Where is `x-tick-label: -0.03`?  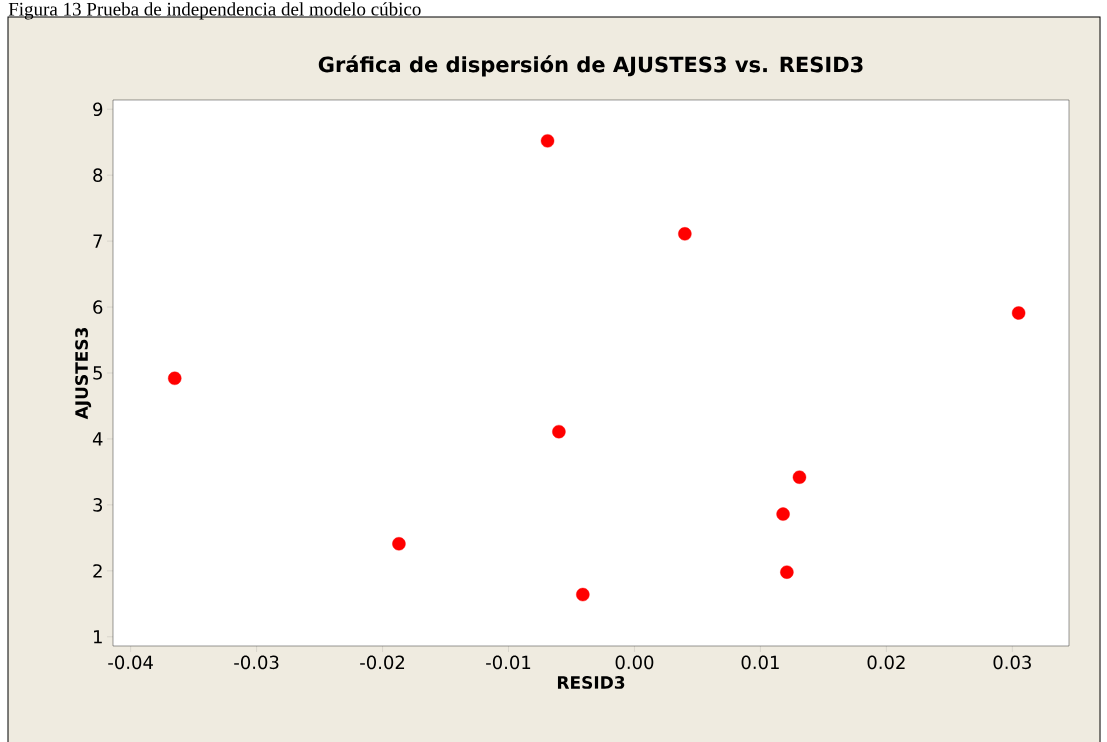
x-tick-label: -0.03 is located at coordinates (256, 662).